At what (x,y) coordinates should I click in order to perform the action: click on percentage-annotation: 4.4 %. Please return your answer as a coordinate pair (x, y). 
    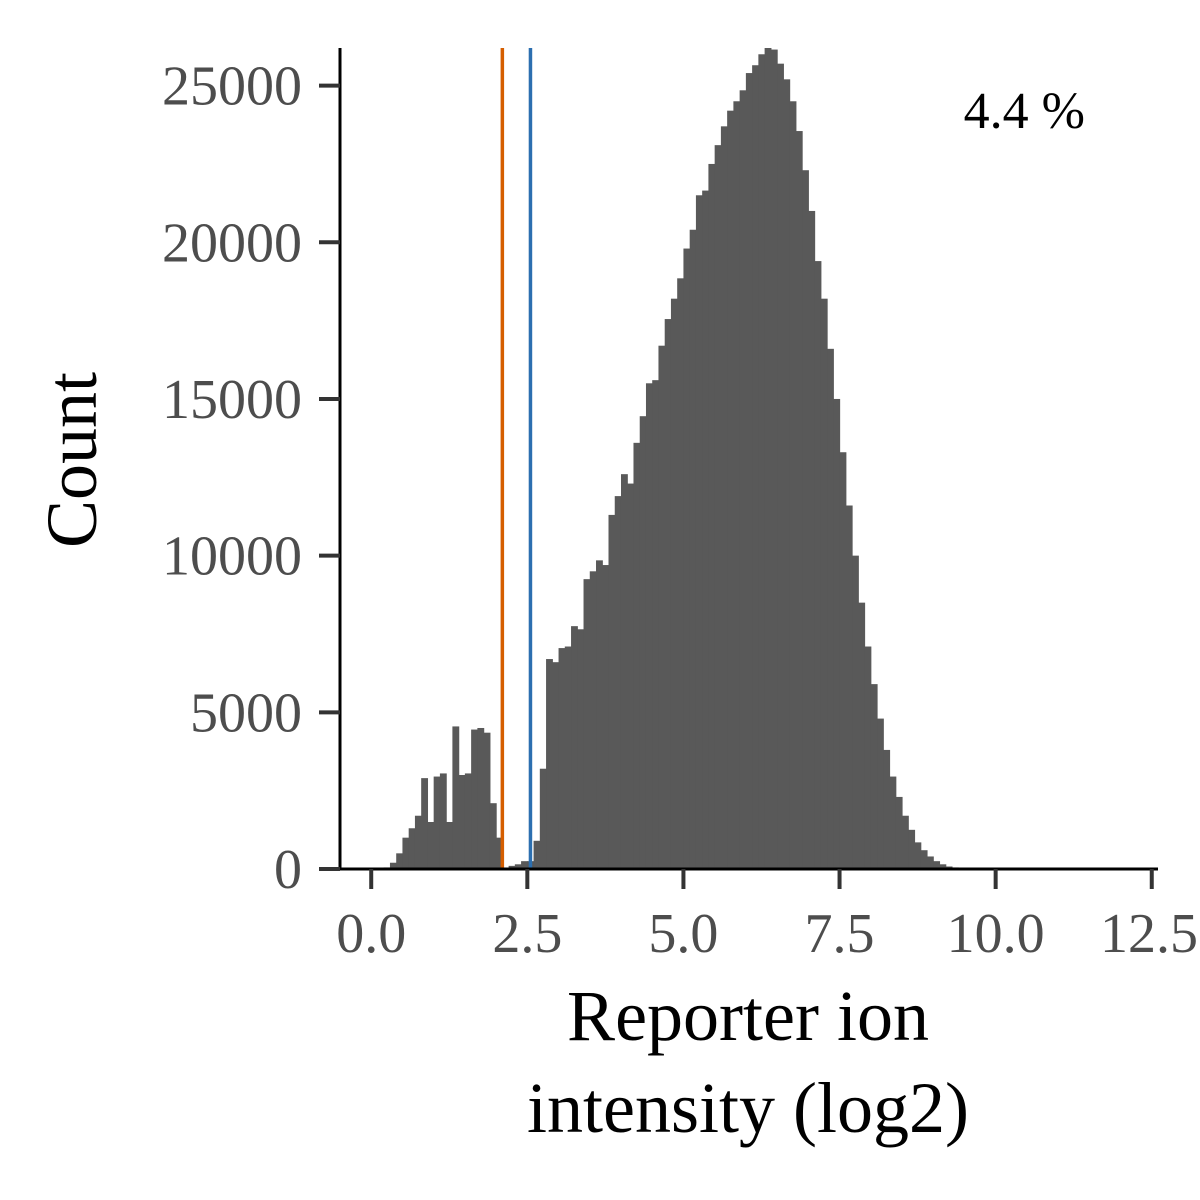
    Looking at the image, I should click on (1024, 111).